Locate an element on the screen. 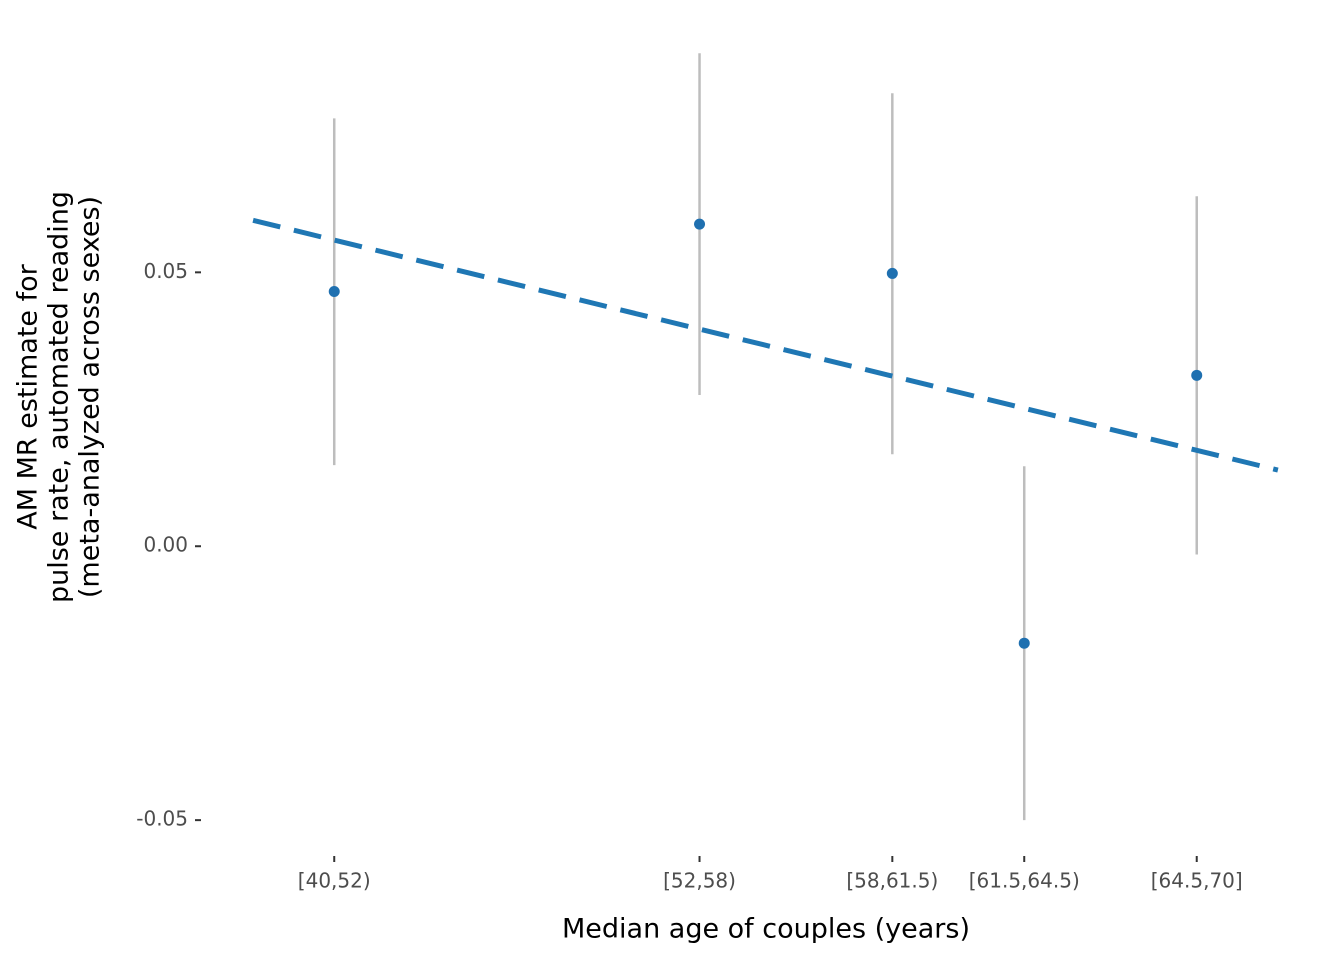 Image resolution: width=1344 pixels, height=960 pixels. y-tick-label: -0.05 is located at coordinates (162, 819).